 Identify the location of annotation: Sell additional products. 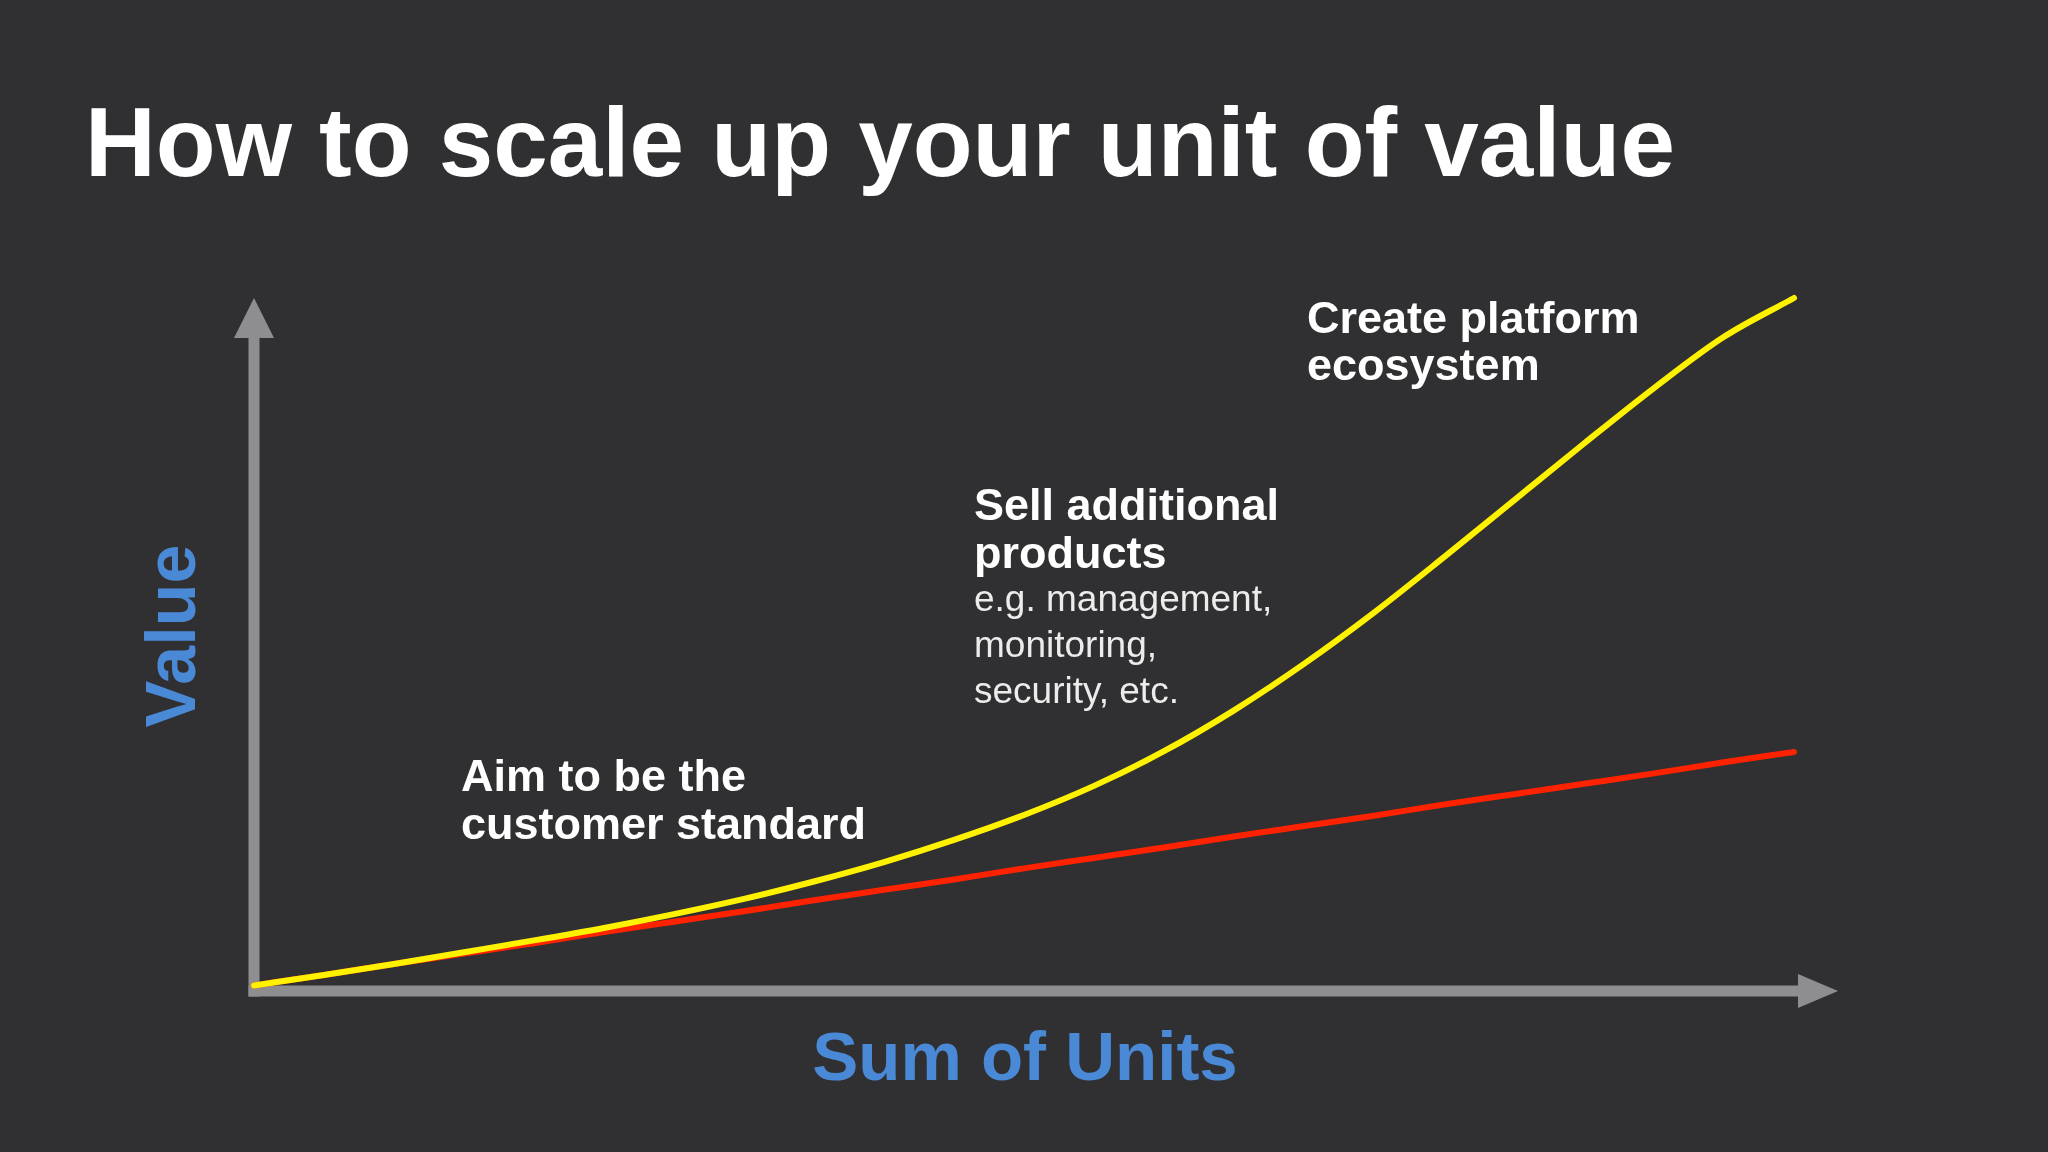
(1127, 528).